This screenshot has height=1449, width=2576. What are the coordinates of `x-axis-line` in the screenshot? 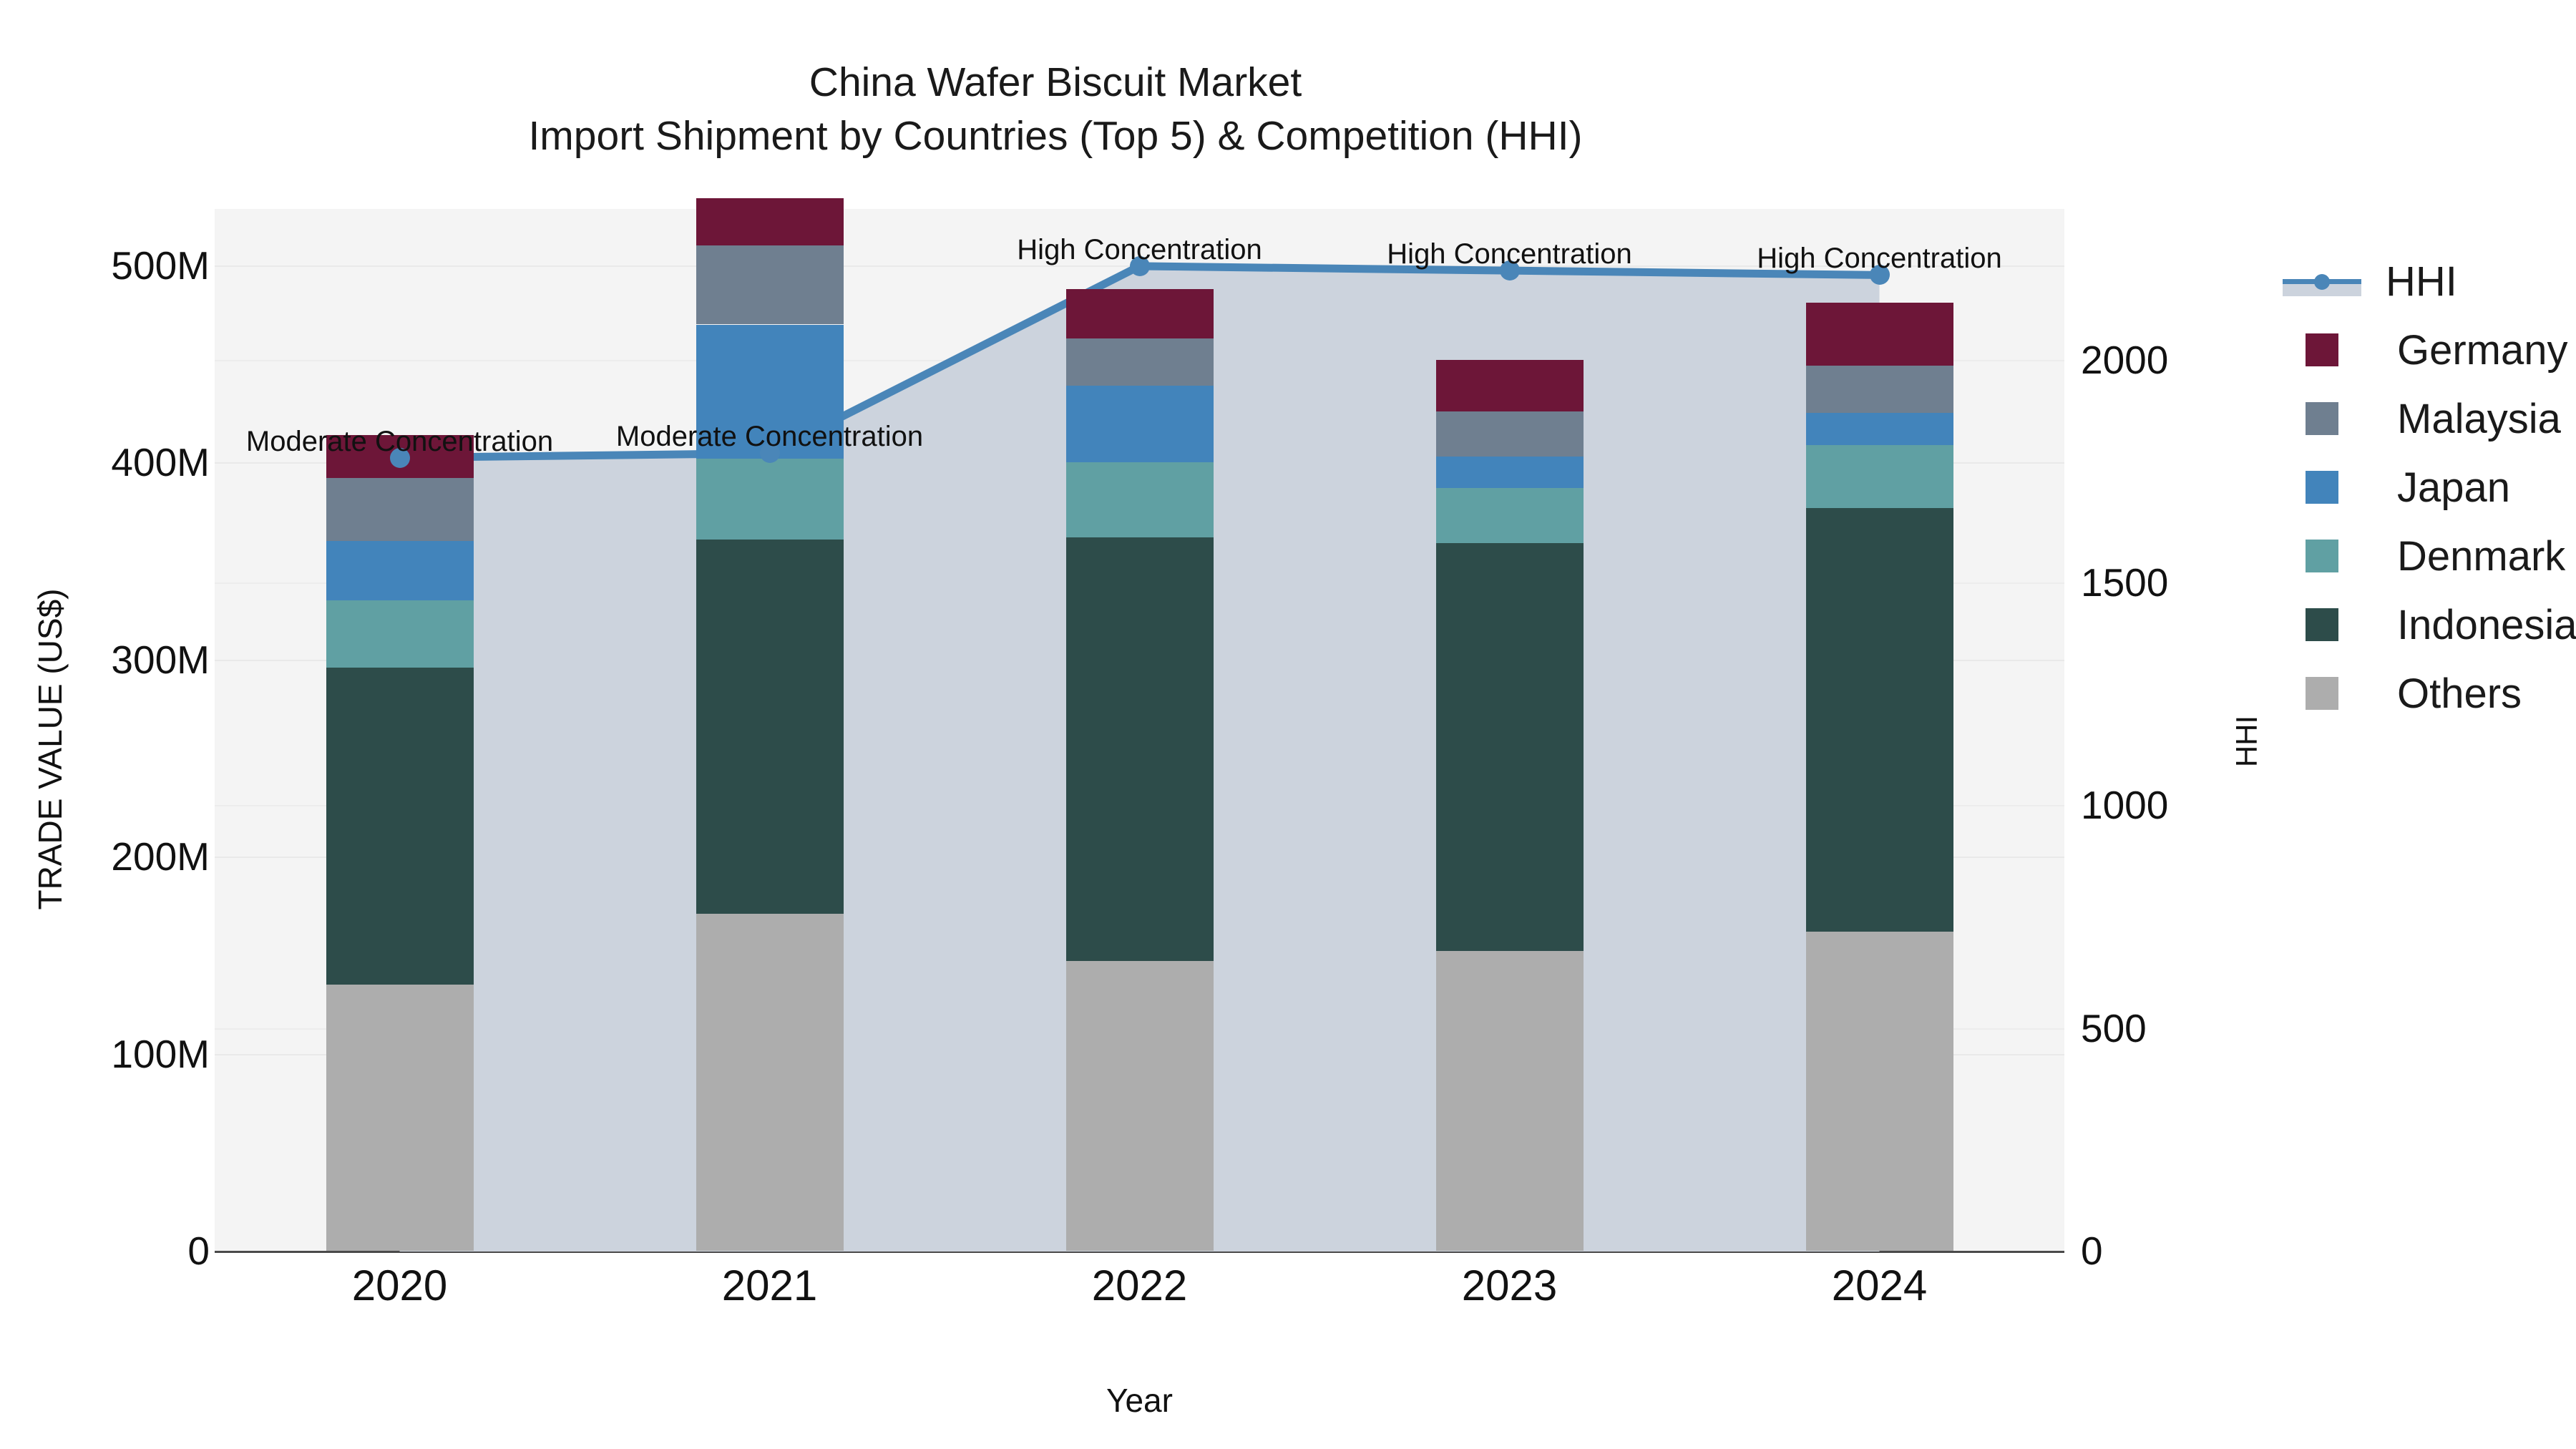 It's located at (1139, 1252).